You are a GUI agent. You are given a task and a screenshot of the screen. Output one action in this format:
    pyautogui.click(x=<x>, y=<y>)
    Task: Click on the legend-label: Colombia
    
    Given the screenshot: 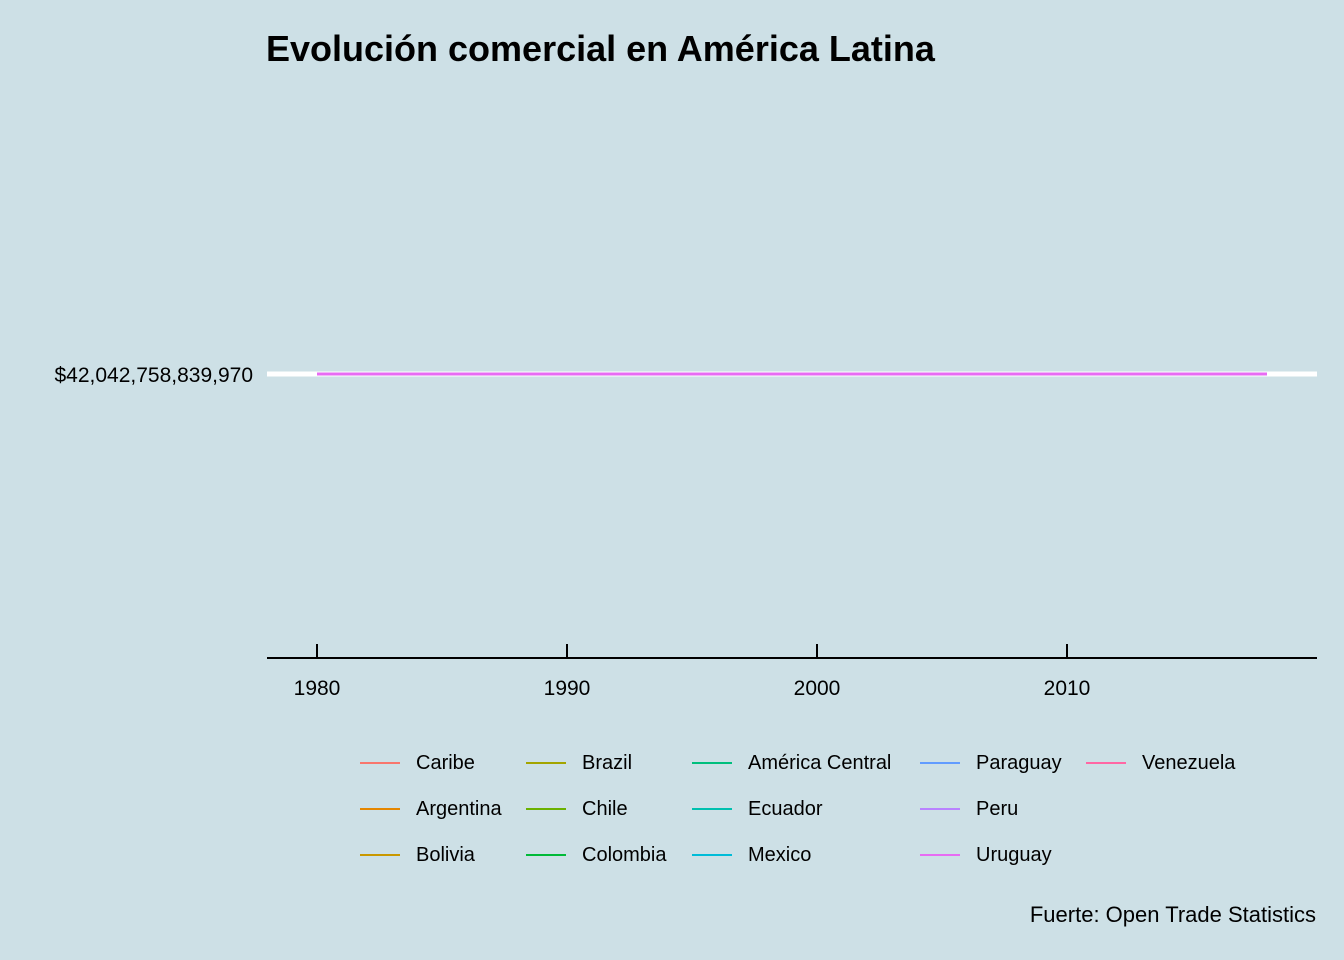 What is the action you would take?
    pyautogui.click(x=624, y=854)
    